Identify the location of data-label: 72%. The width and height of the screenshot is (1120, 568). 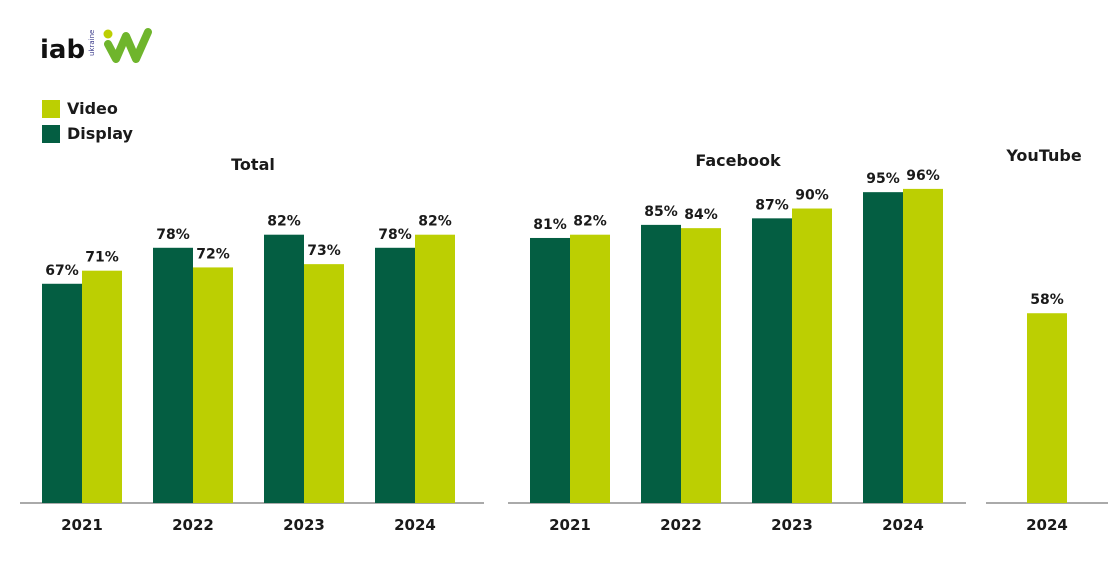
(213, 254).